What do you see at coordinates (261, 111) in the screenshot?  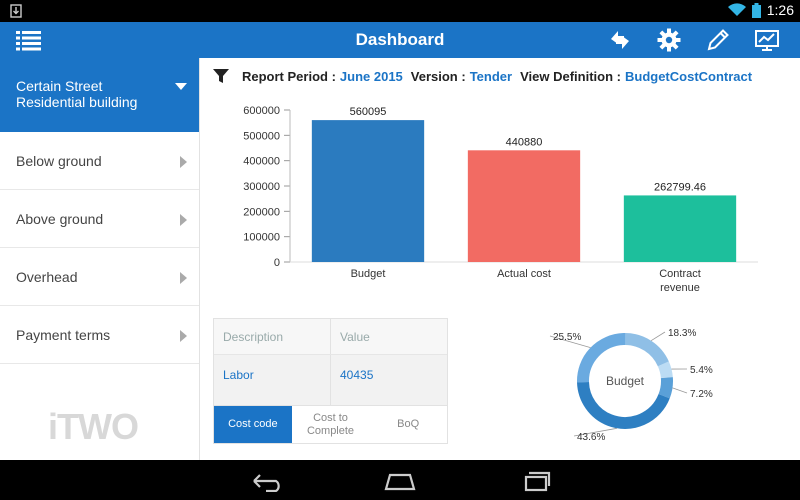 I see `y-tick-label: 600000` at bounding box center [261, 111].